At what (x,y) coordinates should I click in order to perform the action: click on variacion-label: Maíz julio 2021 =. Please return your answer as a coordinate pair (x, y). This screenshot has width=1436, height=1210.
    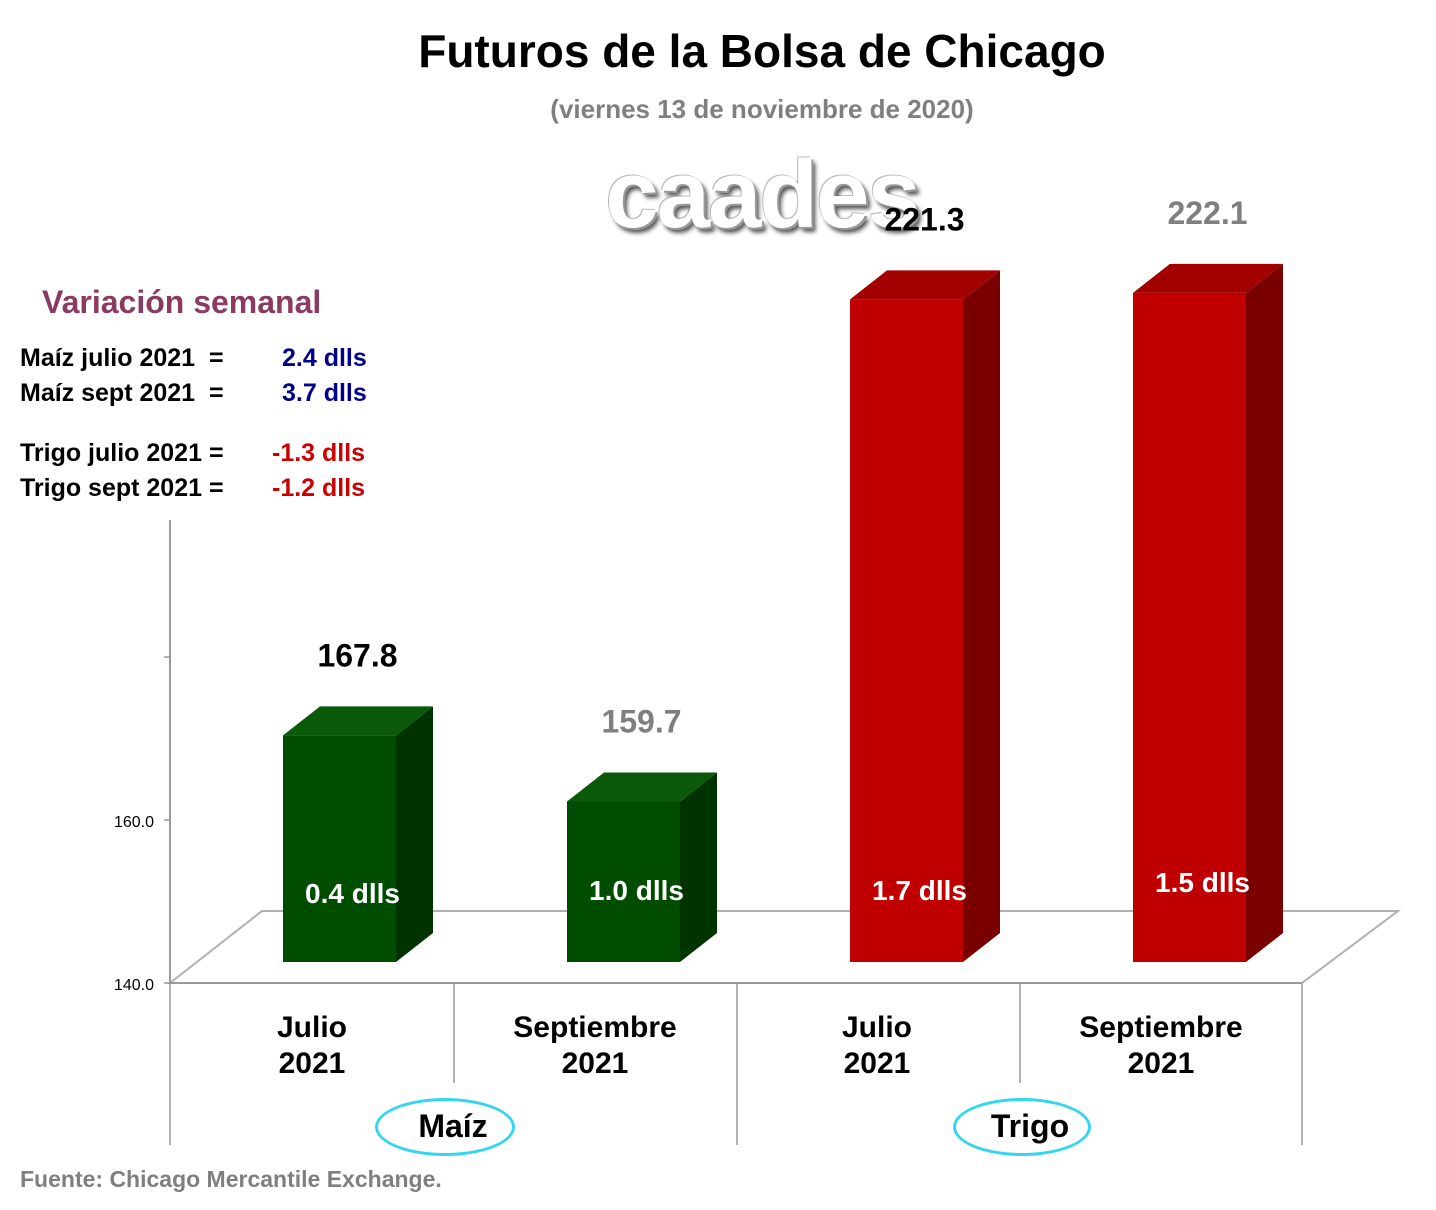
    Looking at the image, I should click on (122, 358).